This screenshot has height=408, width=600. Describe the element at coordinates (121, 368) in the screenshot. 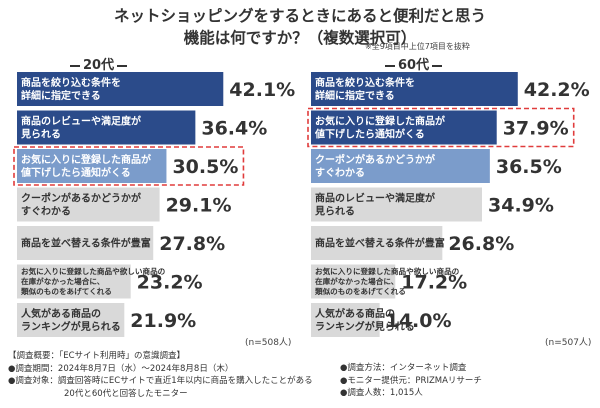

I see `footer-left-line: ●調査期間：2024年8月7日（水）〜2024年8月8日（木）` at that location.